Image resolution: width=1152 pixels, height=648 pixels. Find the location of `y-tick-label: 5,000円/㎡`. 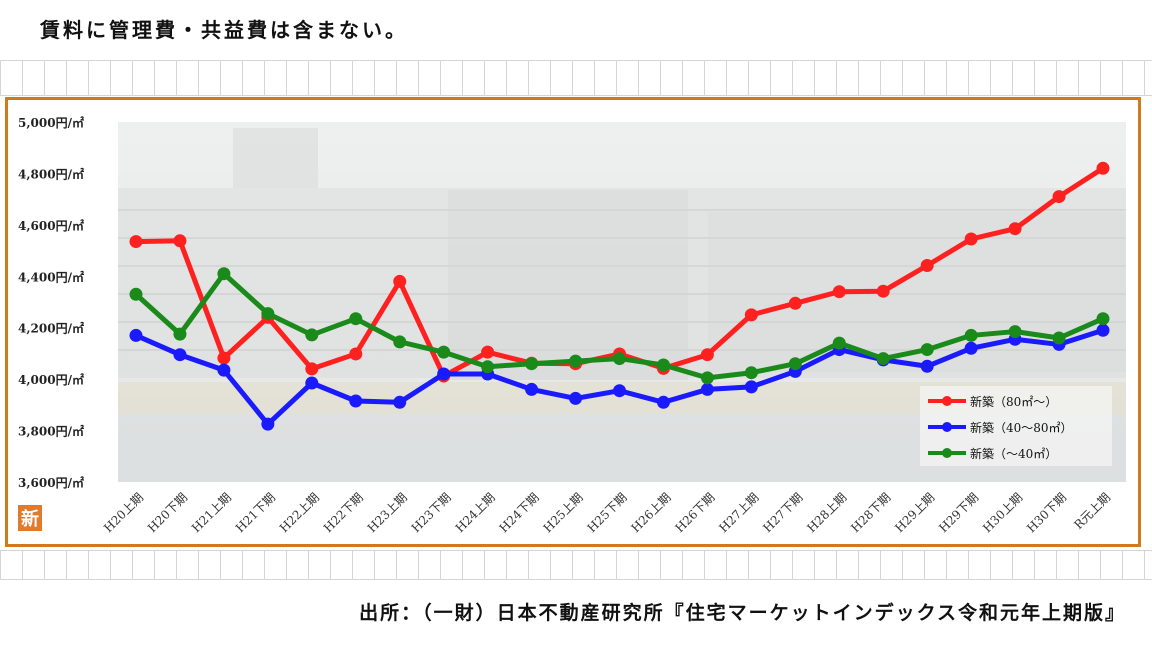

y-tick-label: 5,000円/㎡ is located at coordinates (51, 122).